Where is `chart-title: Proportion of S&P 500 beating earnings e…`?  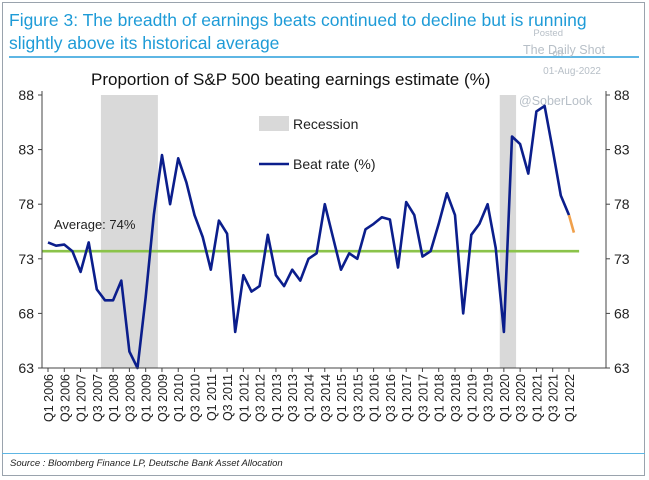 chart-title: Proportion of S&P 500 beating earnings e… is located at coordinates (291, 79).